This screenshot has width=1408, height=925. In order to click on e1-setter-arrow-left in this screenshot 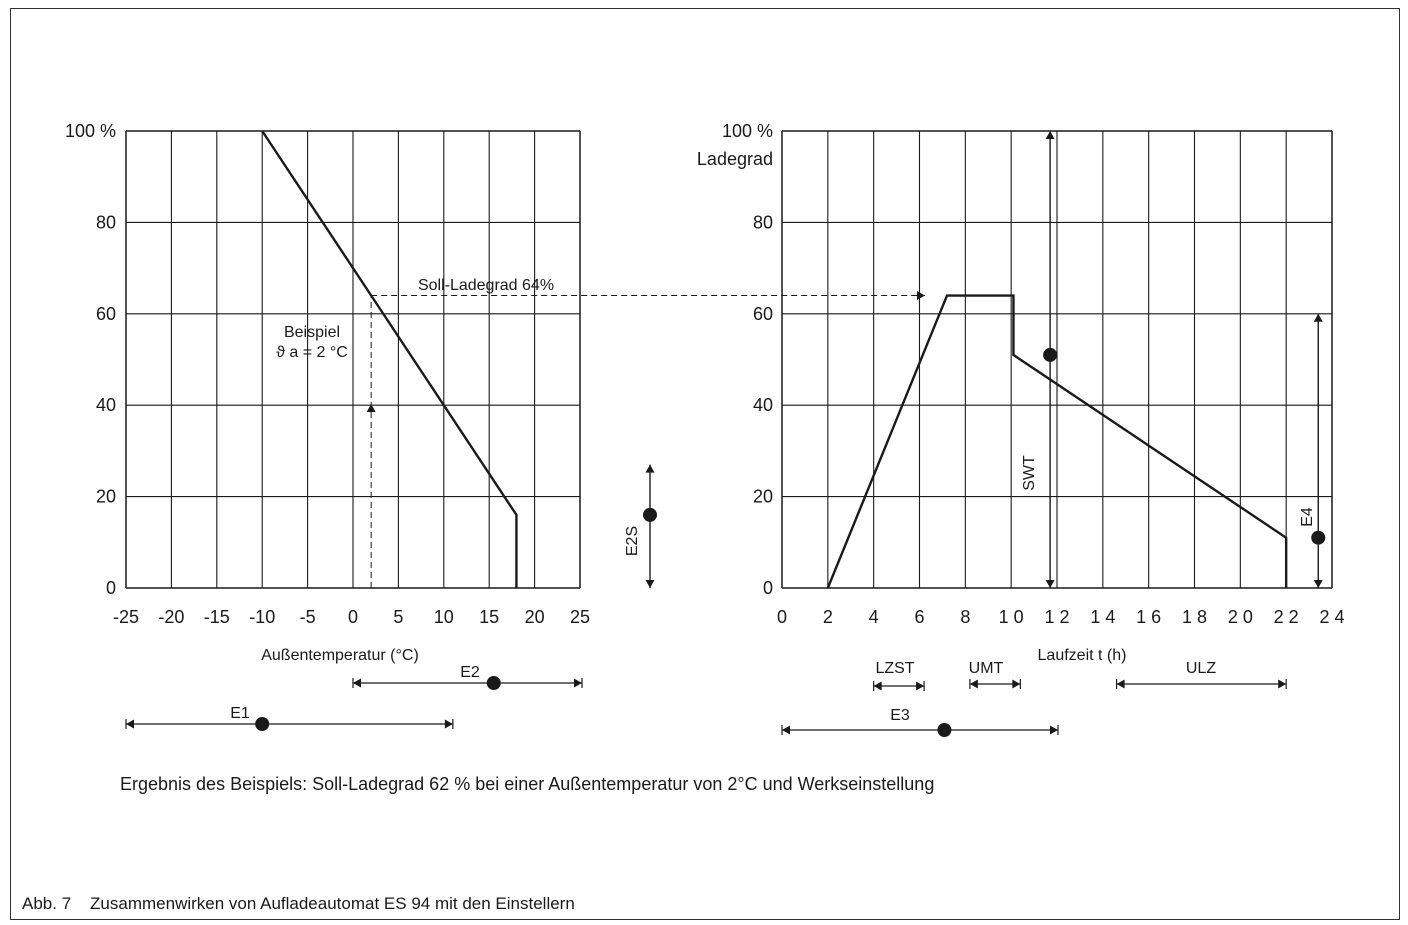, I will do `click(130, 724)`.